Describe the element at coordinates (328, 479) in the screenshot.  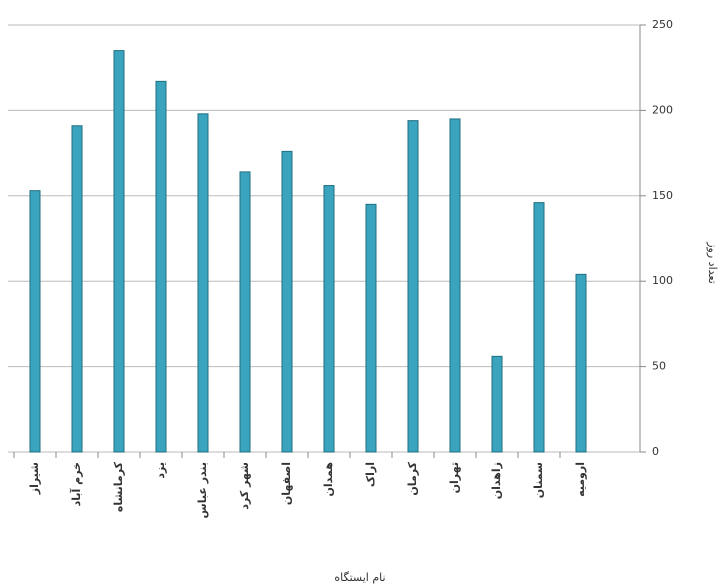
I see `x-tick-label: همدان` at that location.